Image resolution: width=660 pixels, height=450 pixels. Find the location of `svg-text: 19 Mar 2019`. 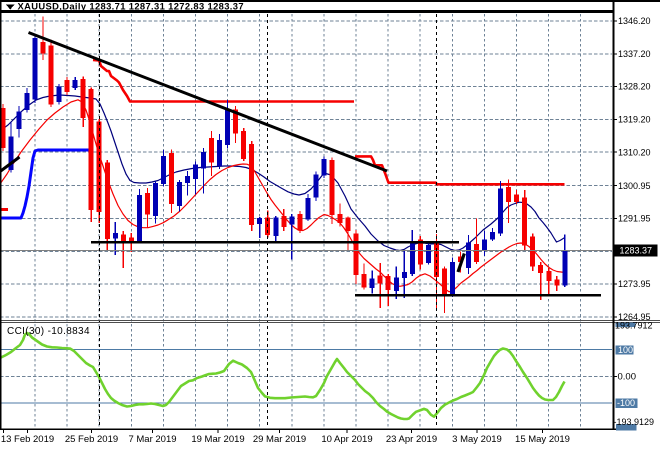

svg-text: 19 Mar 2019 is located at coordinates (217, 439).